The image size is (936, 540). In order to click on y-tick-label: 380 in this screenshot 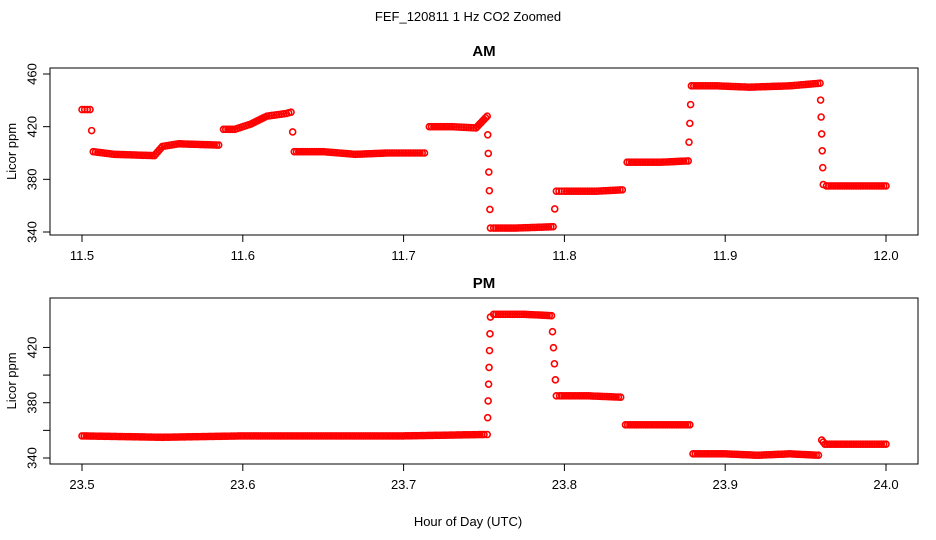, I will do `click(31, 179)`.